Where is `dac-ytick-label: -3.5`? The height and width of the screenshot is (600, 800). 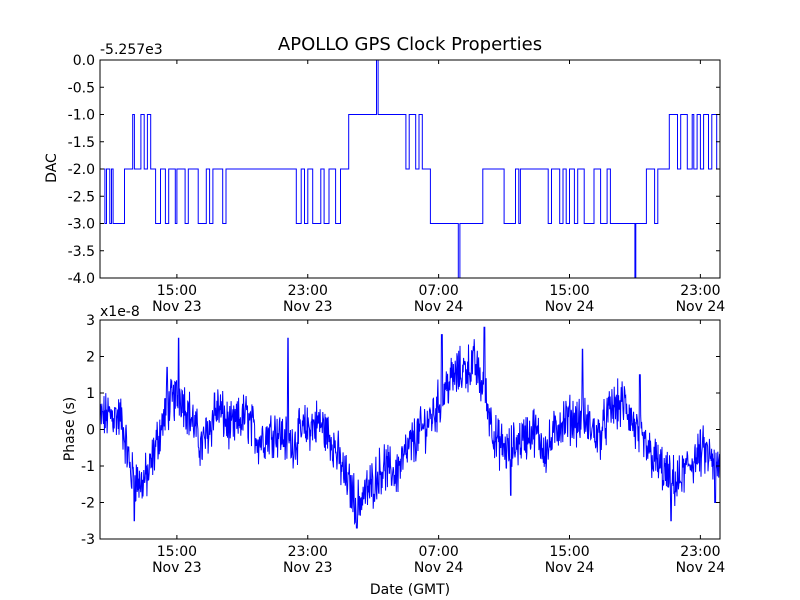
dac-ytick-label: -3.5 is located at coordinates (81, 252).